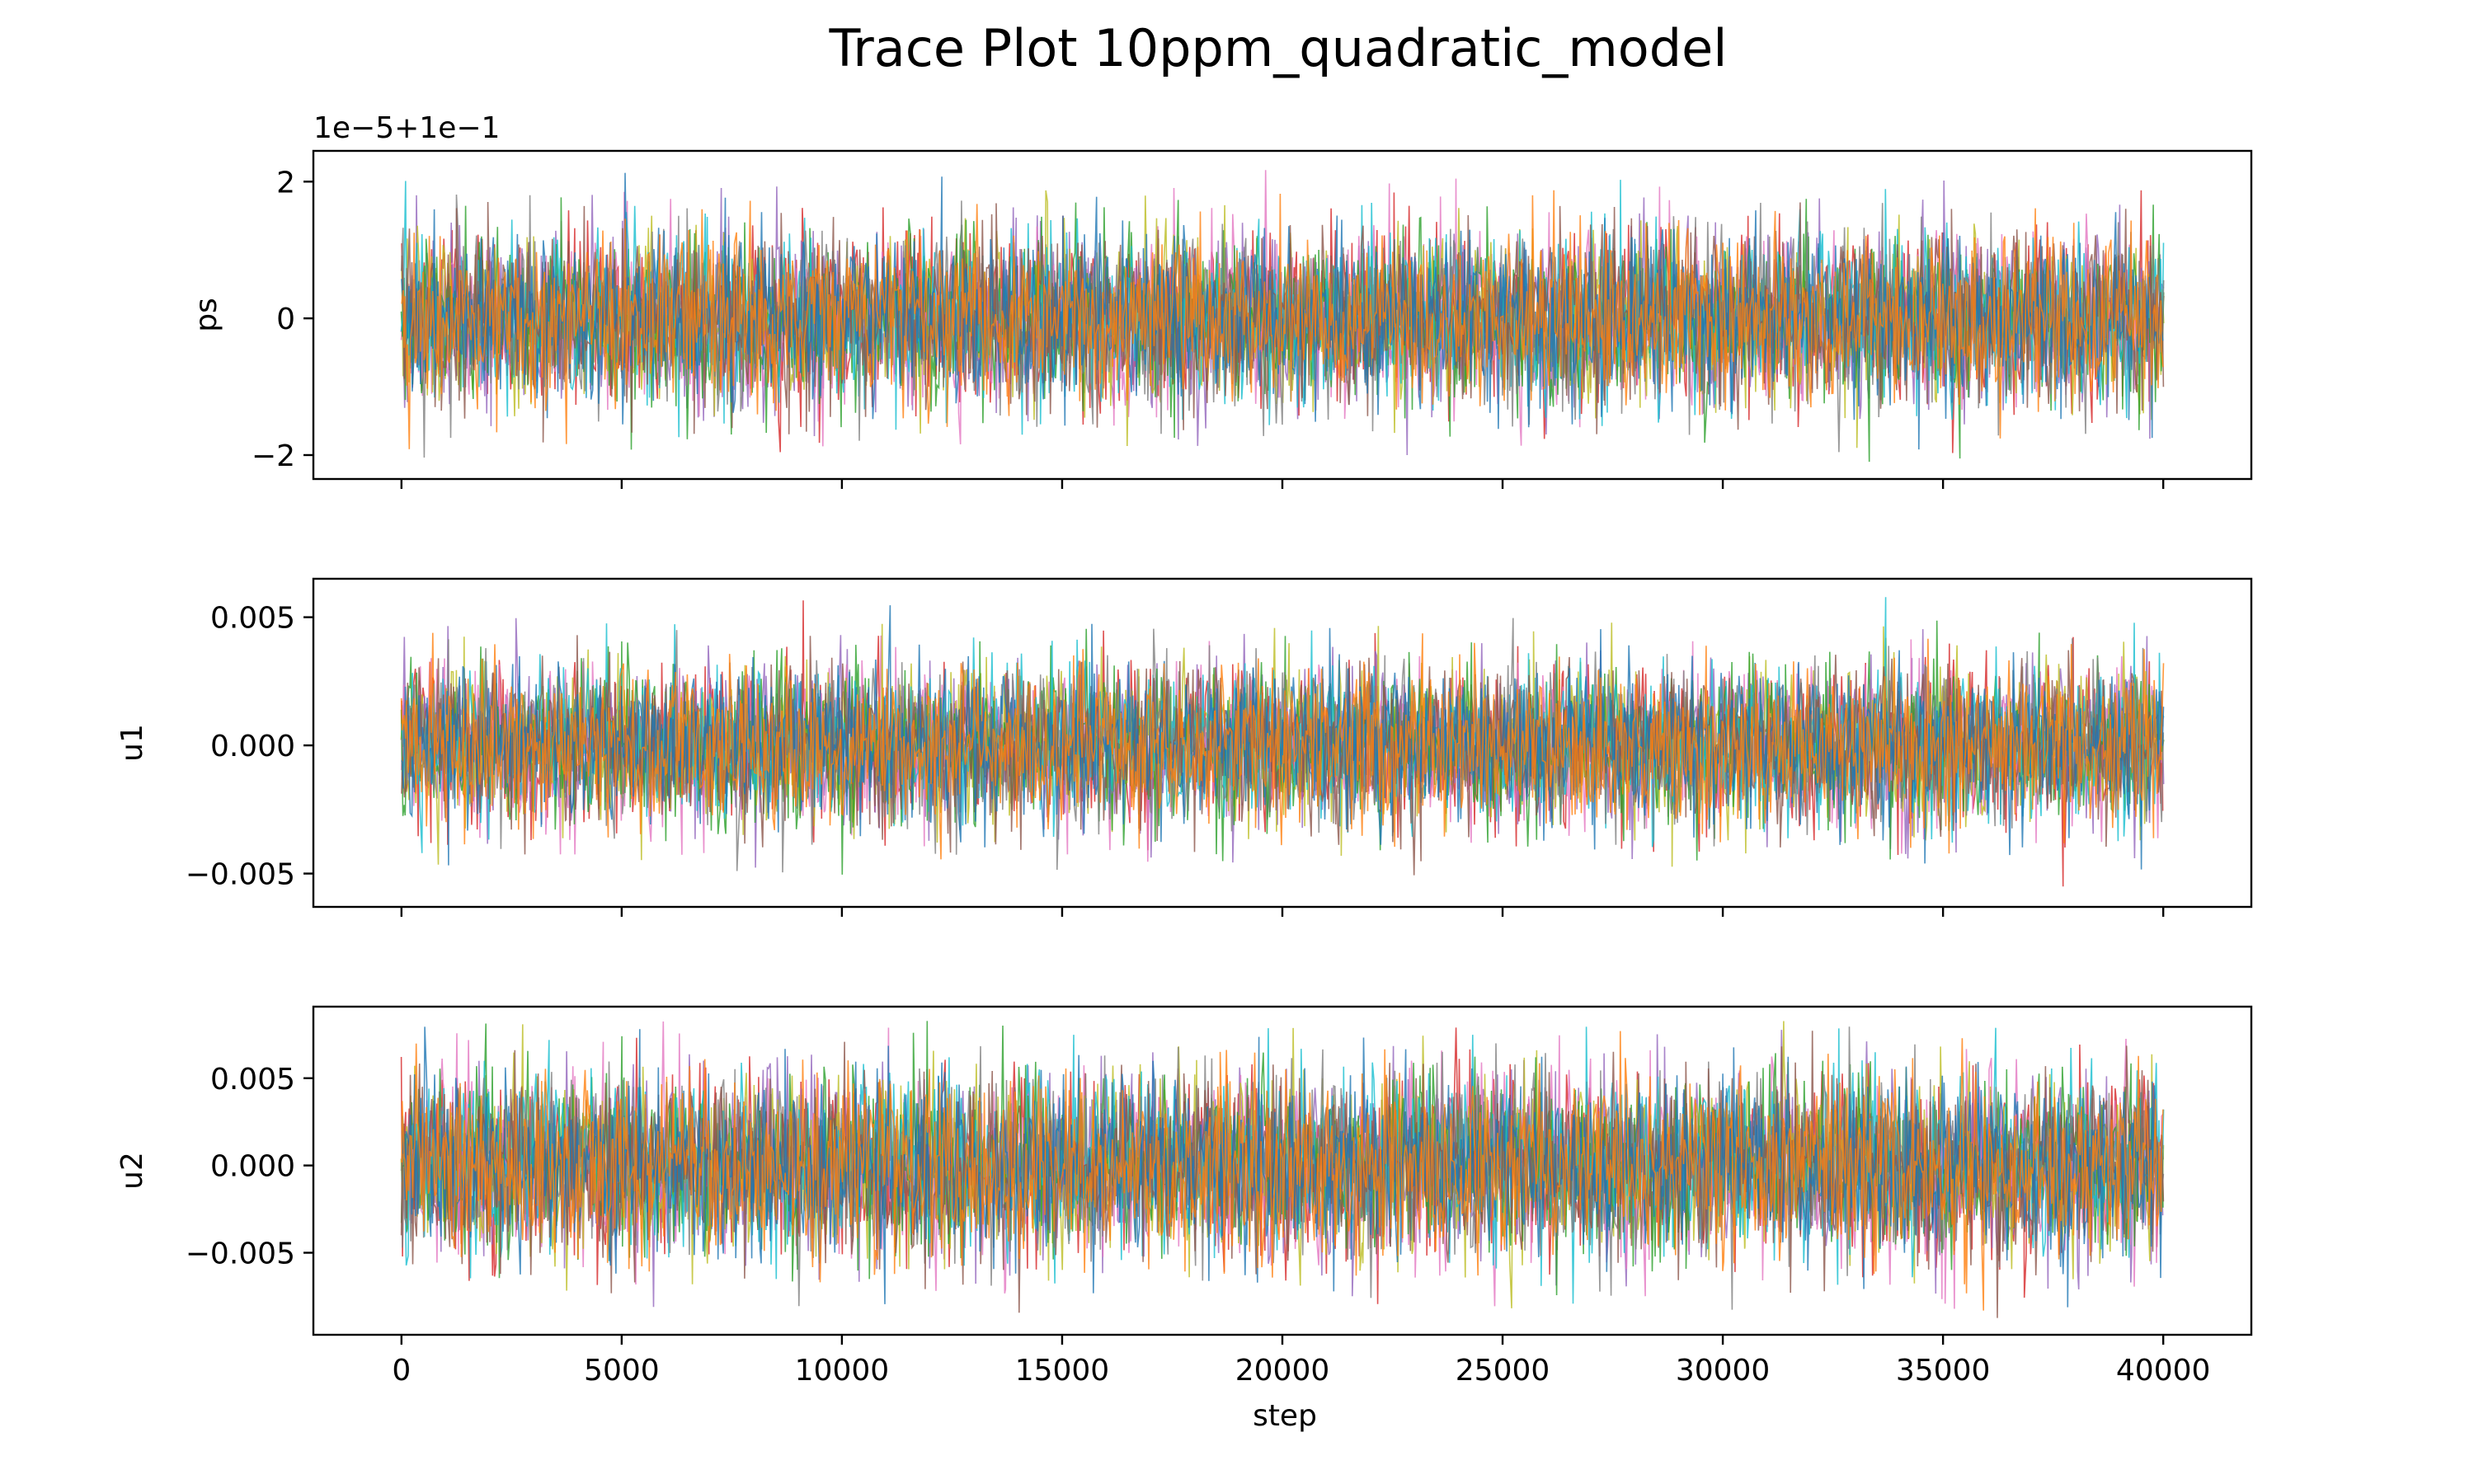 This screenshot has width=2474, height=1484. Describe the element at coordinates (240, 1254) in the screenshot. I see `ytick-label-u2-0: −0.005` at that location.